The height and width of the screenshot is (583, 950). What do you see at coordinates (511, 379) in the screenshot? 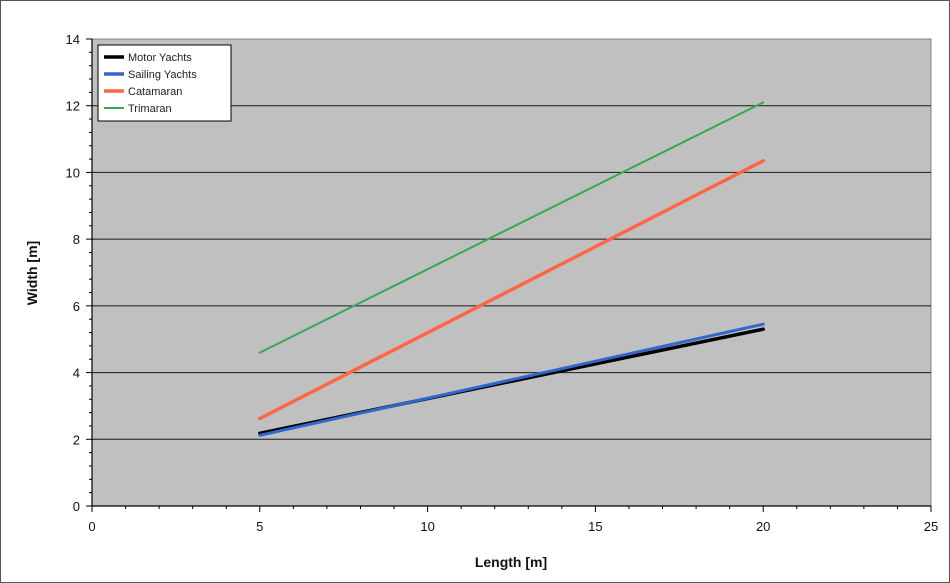
I see `series-line-sailing-yachts` at bounding box center [511, 379].